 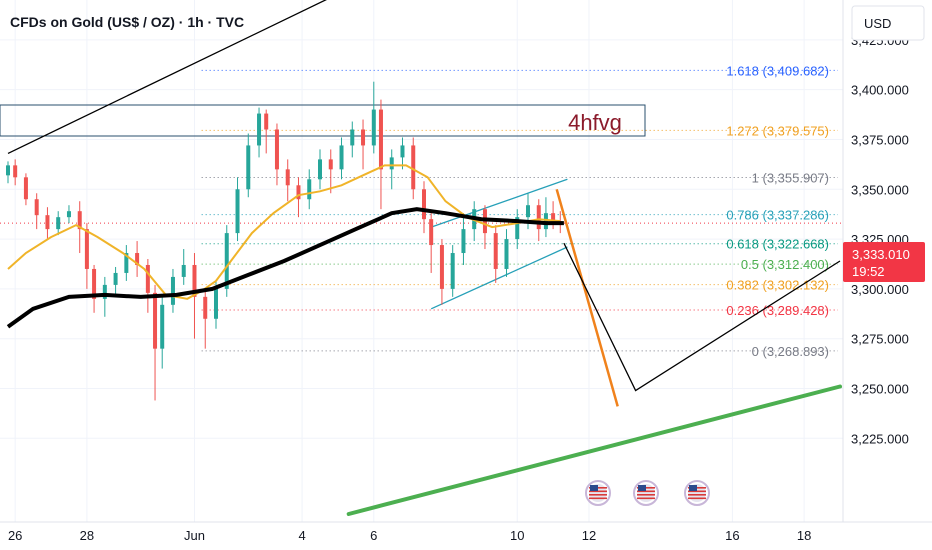 What do you see at coordinates (87, 535) in the screenshot?
I see `x-tick-label: 28` at bounding box center [87, 535].